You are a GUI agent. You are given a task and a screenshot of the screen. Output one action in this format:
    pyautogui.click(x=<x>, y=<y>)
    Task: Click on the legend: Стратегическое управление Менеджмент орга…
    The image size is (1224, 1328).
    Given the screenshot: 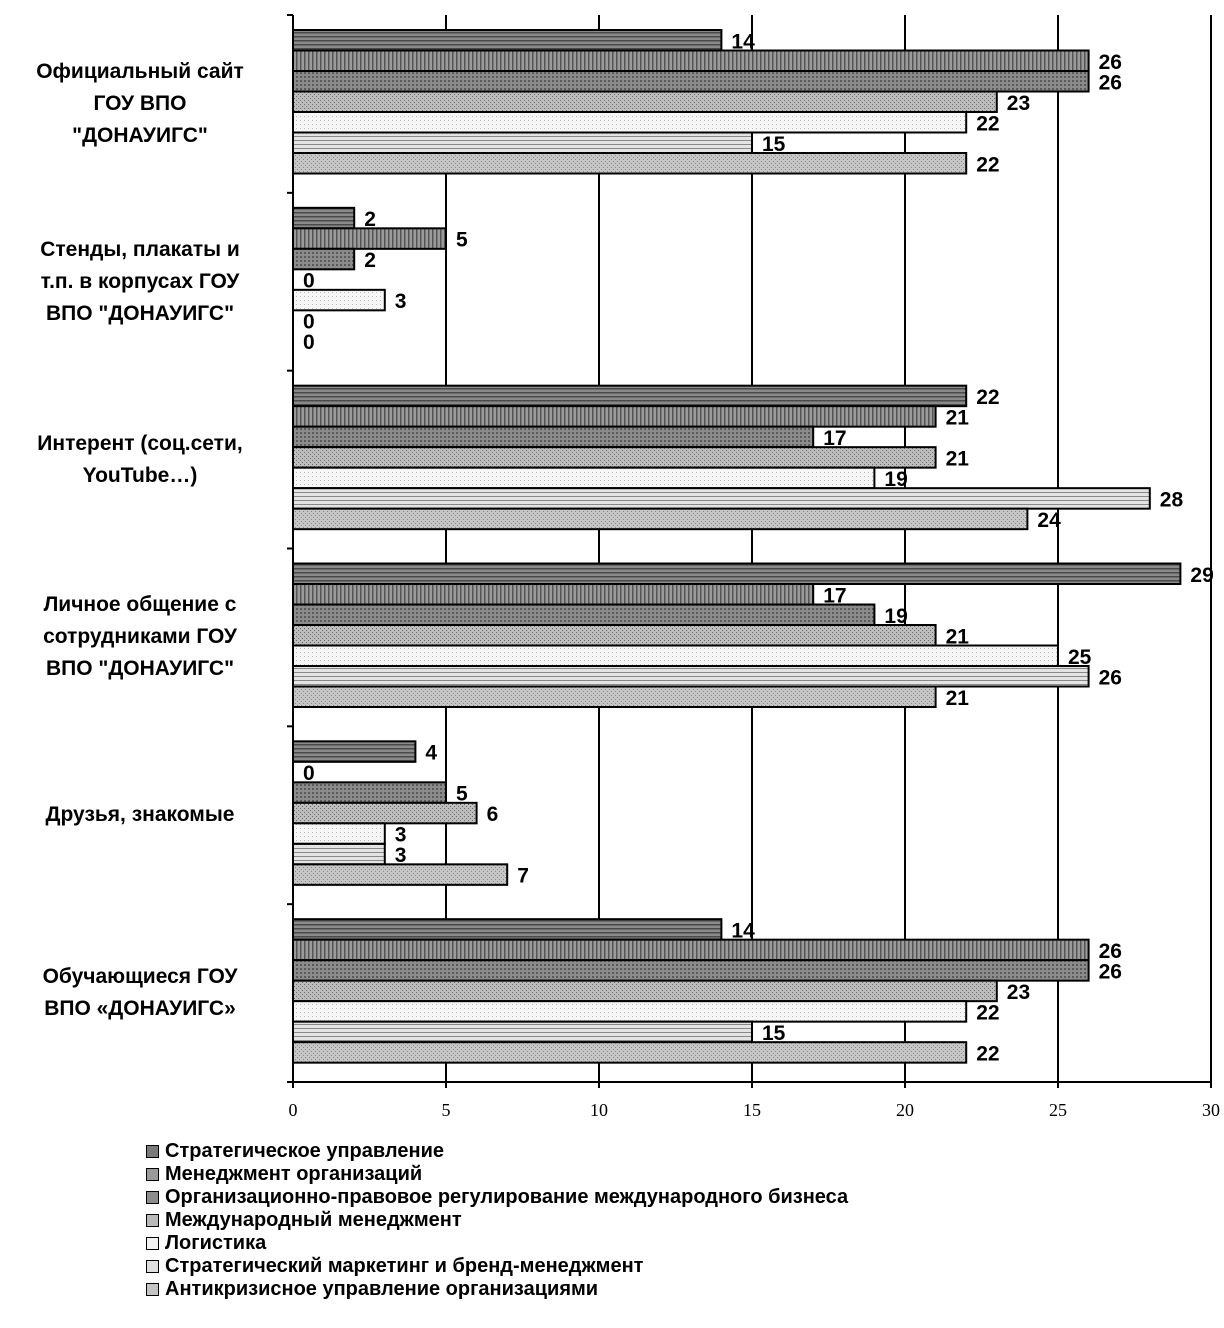 What is the action you would take?
    pyautogui.click(x=497, y=1220)
    